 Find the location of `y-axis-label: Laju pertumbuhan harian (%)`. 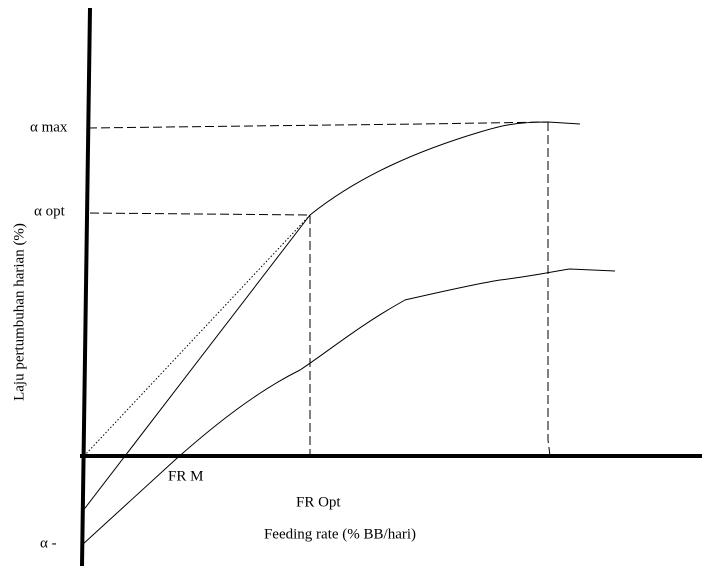

y-axis-label: Laju pertumbuhan harian (%) is located at coordinates (19, 312).